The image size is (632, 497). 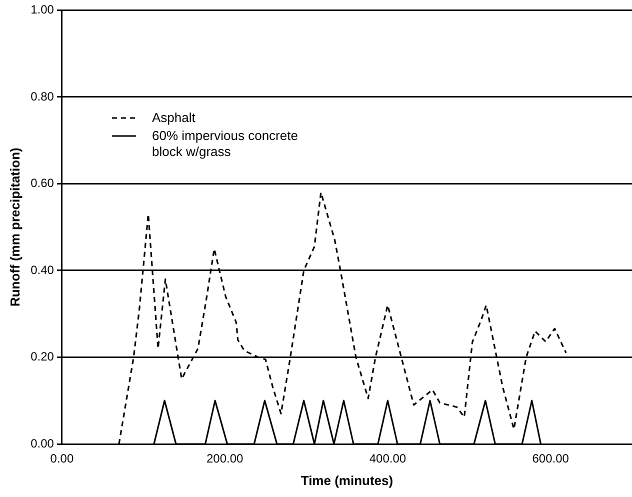 I want to click on legend-label: Asphalt, so click(x=174, y=118).